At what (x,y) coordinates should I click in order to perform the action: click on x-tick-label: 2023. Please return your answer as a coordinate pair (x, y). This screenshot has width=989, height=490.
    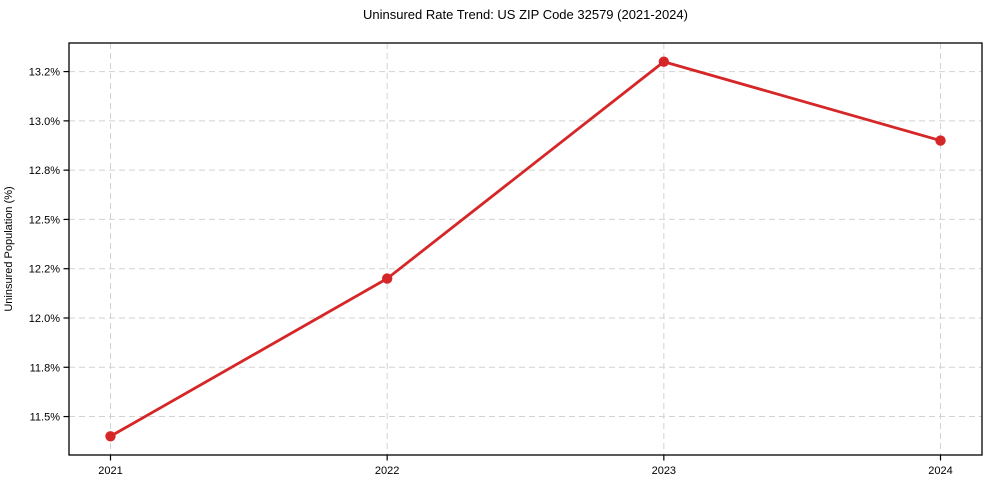
    Looking at the image, I should click on (664, 471).